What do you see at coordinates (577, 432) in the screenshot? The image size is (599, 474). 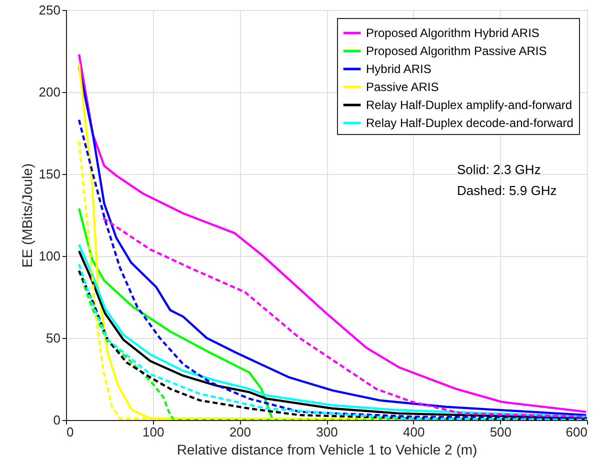 I see `x-tick-label: 600` at bounding box center [577, 432].